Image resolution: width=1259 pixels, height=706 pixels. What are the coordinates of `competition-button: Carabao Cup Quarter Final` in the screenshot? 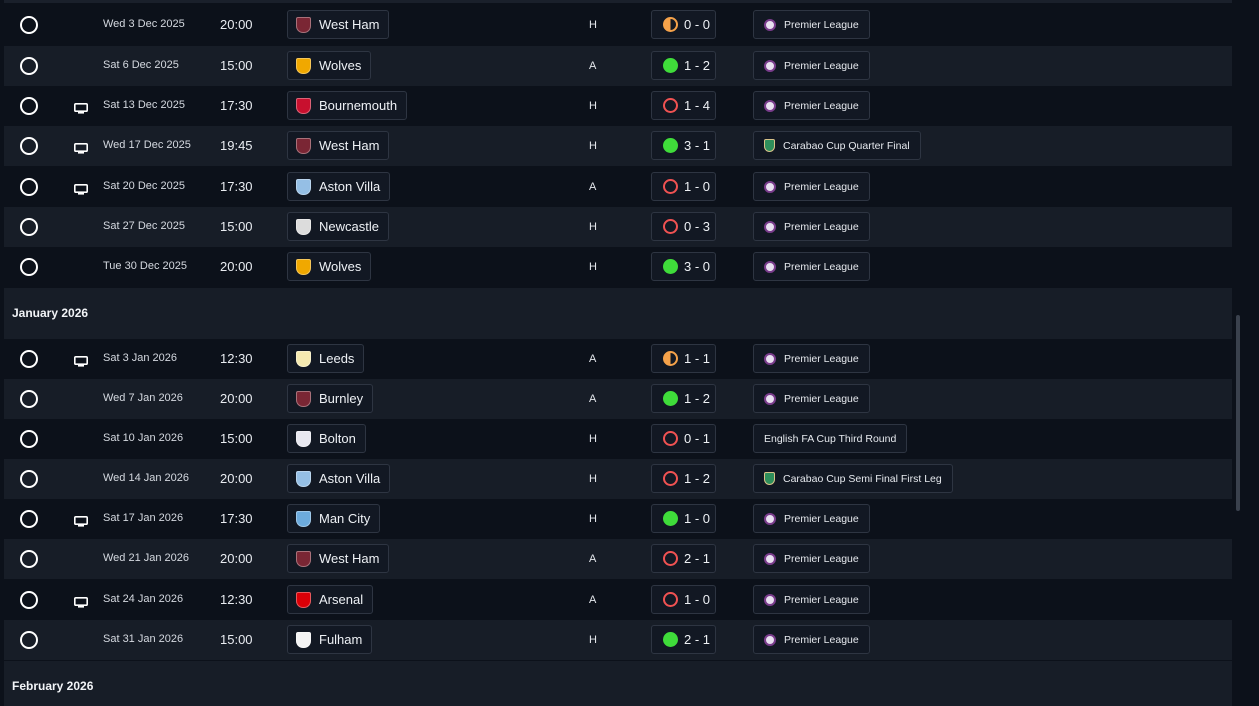 It's located at (837, 145).